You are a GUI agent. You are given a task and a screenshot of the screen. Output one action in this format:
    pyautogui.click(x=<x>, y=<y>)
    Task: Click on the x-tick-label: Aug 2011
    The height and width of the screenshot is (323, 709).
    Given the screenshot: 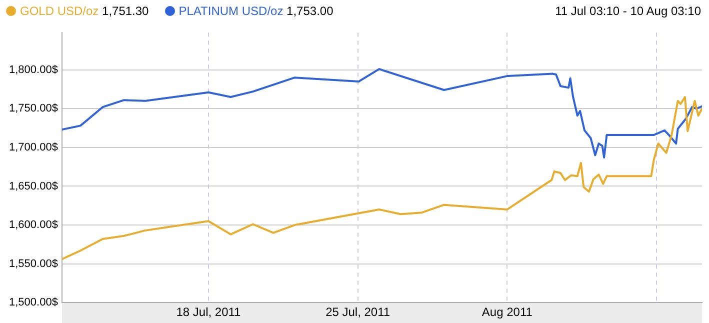 What is the action you would take?
    pyautogui.click(x=507, y=312)
    